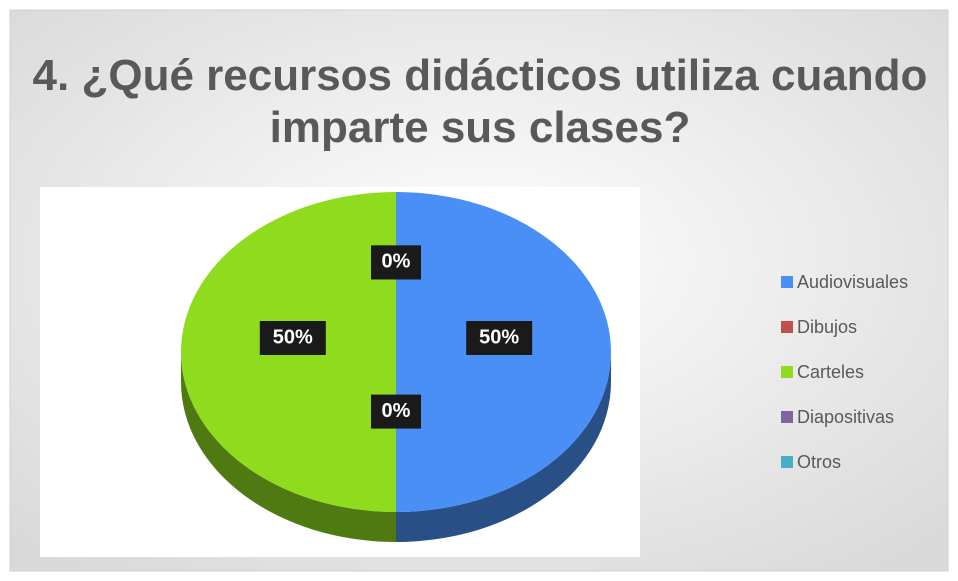 The width and height of the screenshot is (958, 581). I want to click on legend-label: Diapositivas, so click(845, 417).